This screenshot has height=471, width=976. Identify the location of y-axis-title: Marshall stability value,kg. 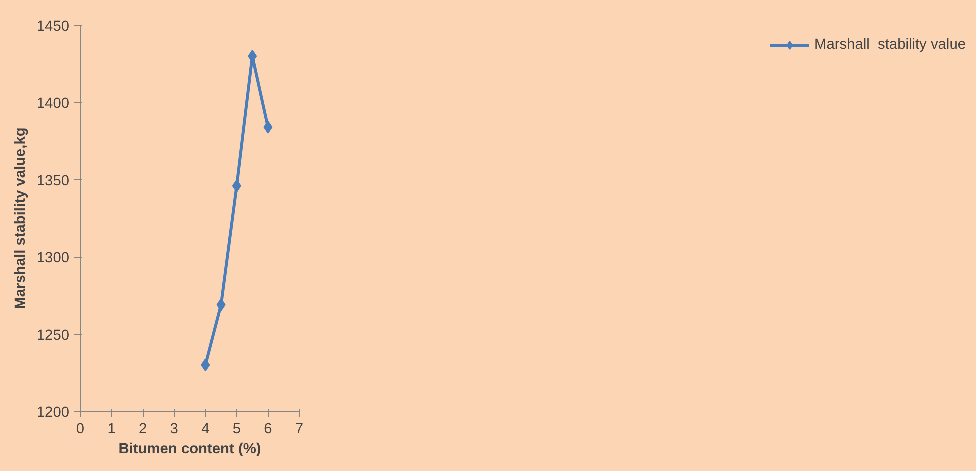
(20, 219).